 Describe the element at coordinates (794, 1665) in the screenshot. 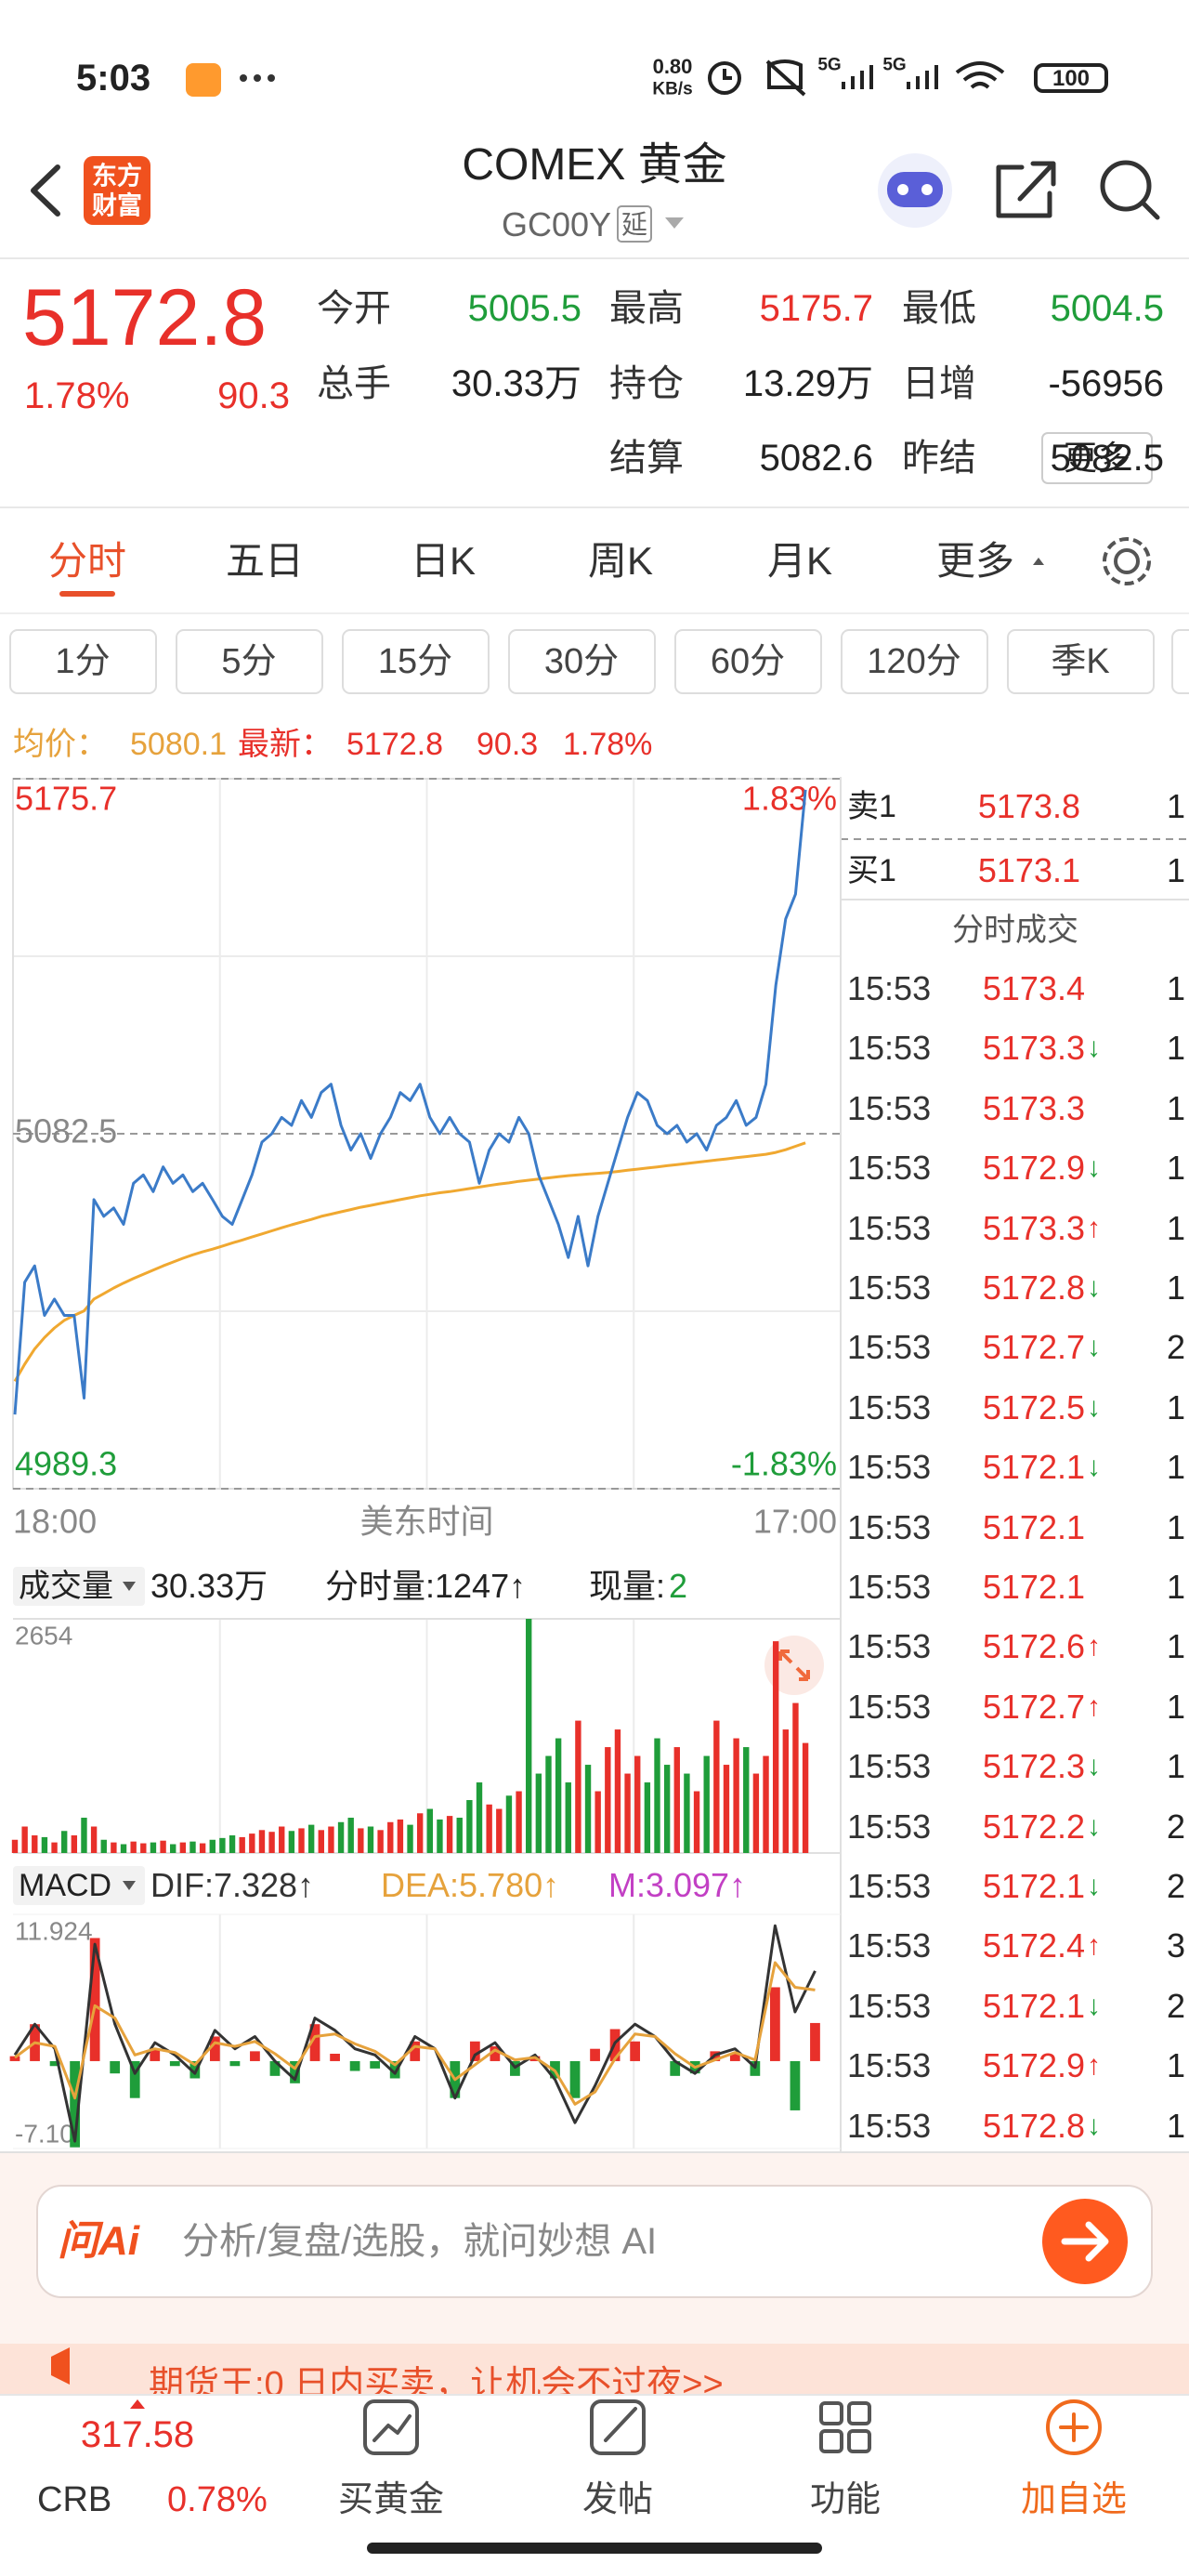

I see `expand-button` at that location.